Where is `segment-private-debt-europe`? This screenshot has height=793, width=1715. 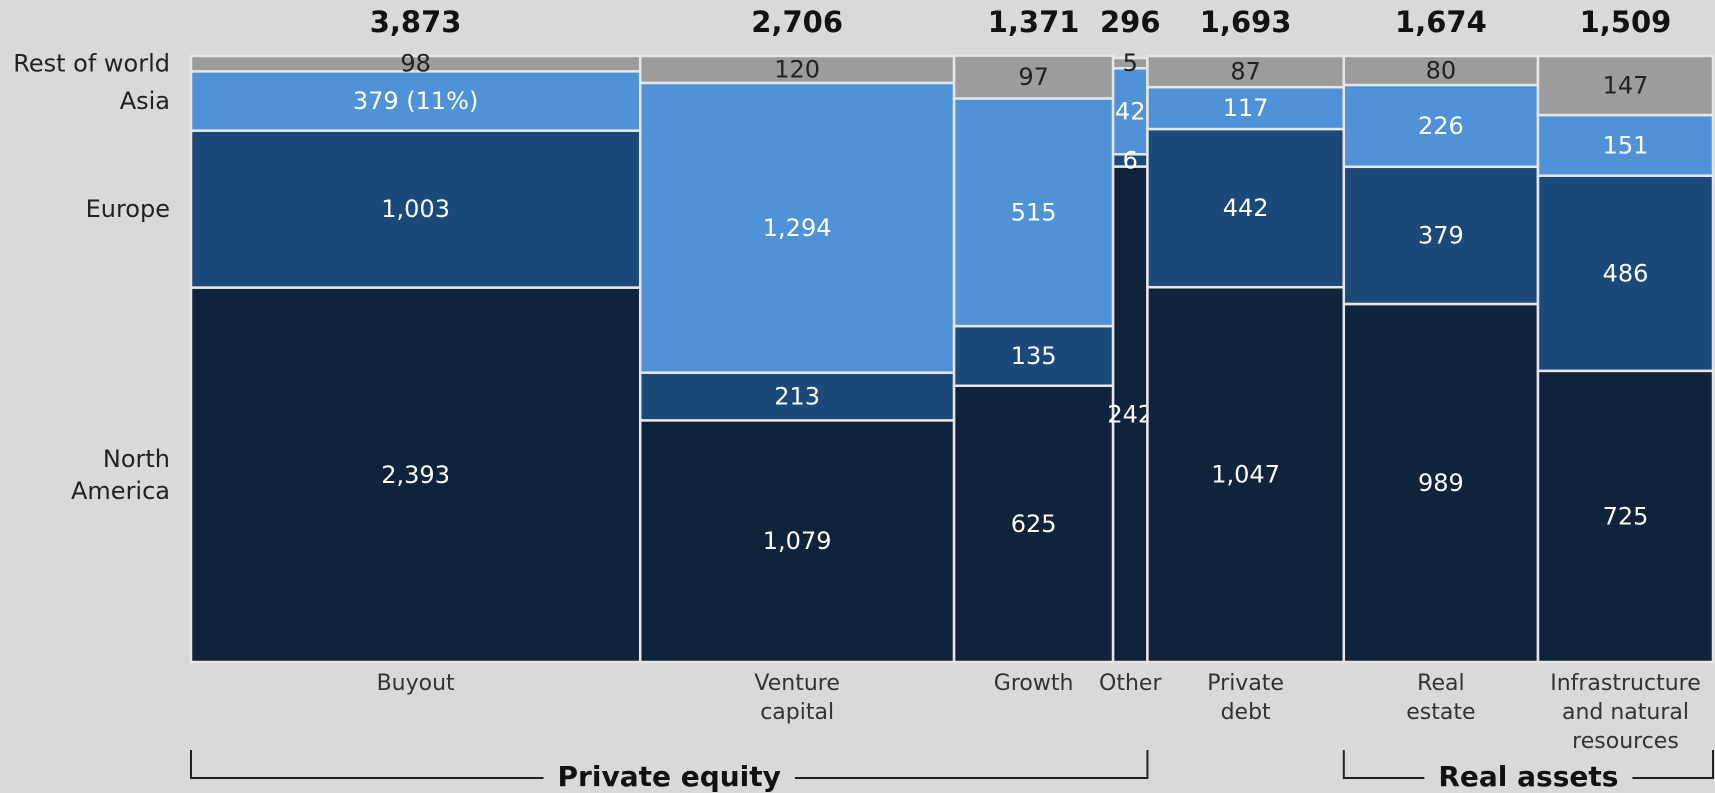
segment-private-debt-europe is located at coordinates (1246, 208).